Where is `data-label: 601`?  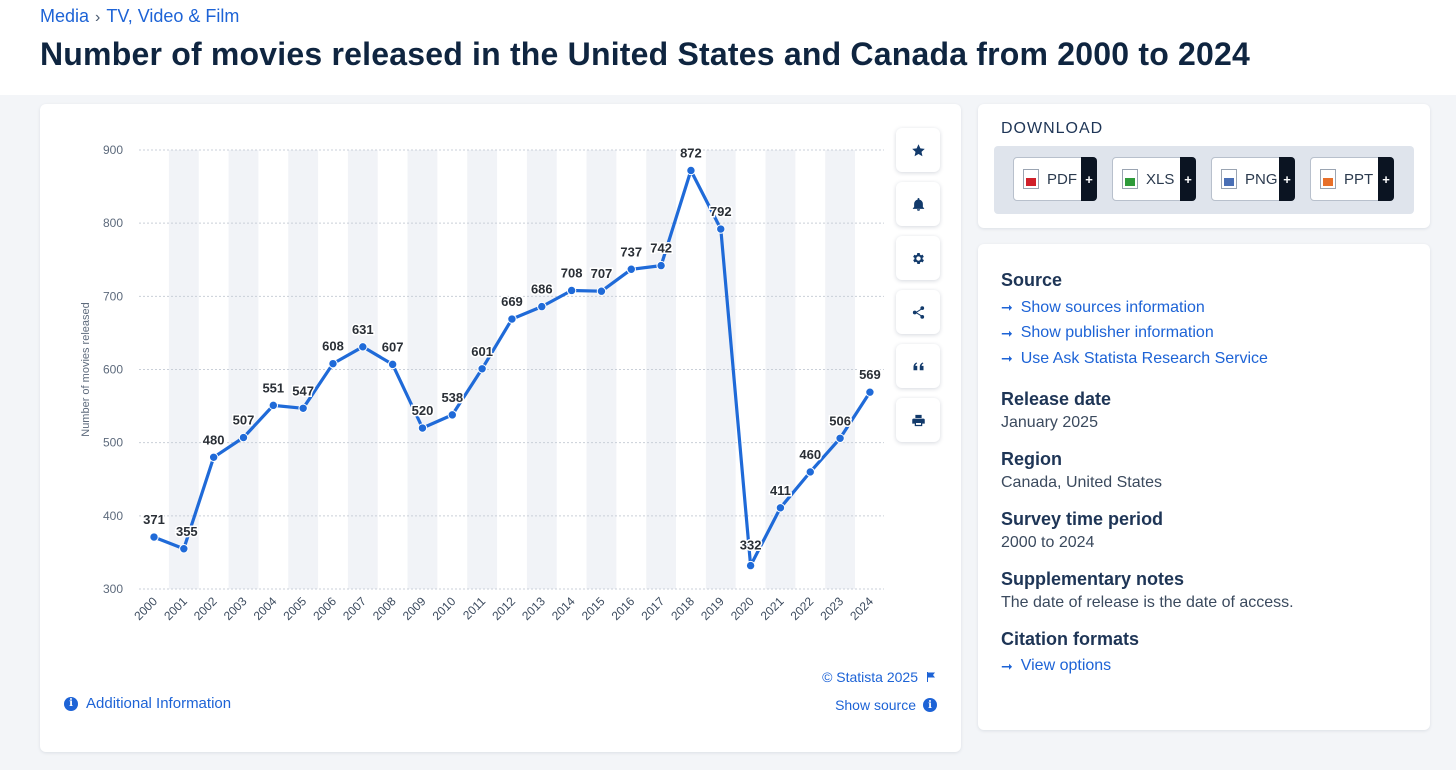 data-label: 601 is located at coordinates (482, 351).